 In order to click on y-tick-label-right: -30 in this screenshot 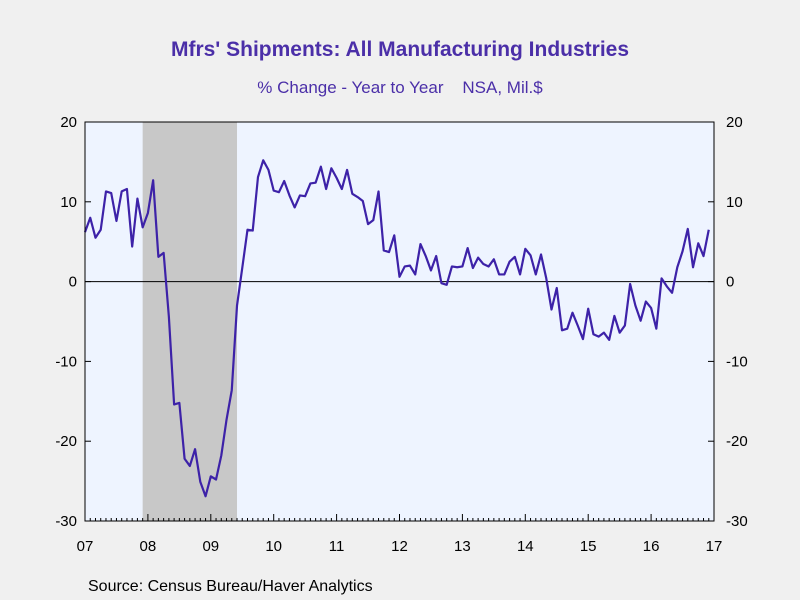, I will do `click(737, 521)`.